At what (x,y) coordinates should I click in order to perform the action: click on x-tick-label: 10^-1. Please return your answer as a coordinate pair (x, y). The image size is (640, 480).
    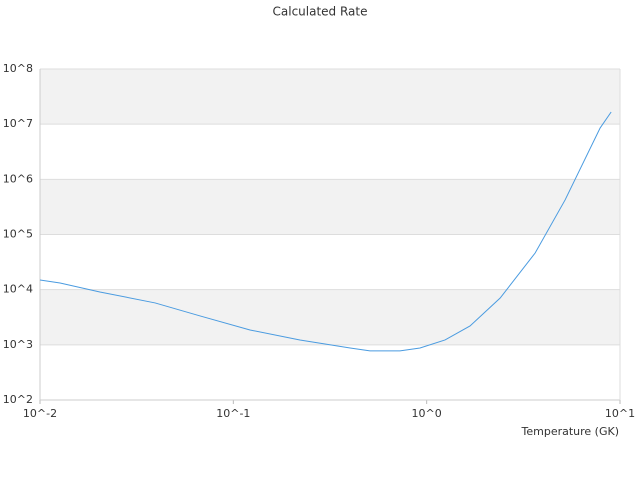
    Looking at the image, I should click on (233, 413).